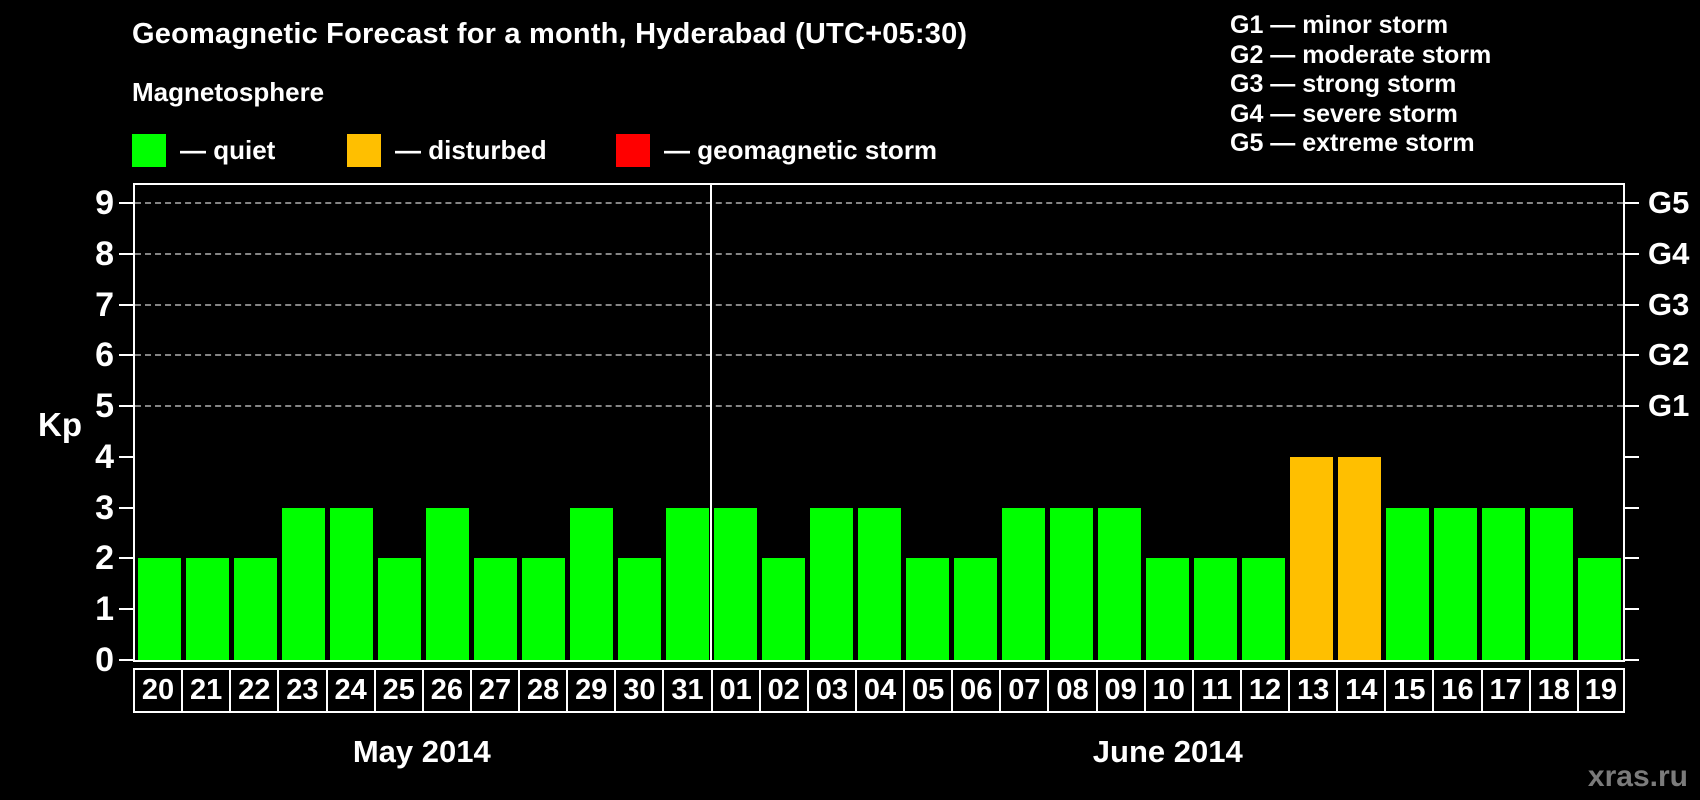  What do you see at coordinates (495, 690) in the screenshot?
I see `day-label-27: 27` at bounding box center [495, 690].